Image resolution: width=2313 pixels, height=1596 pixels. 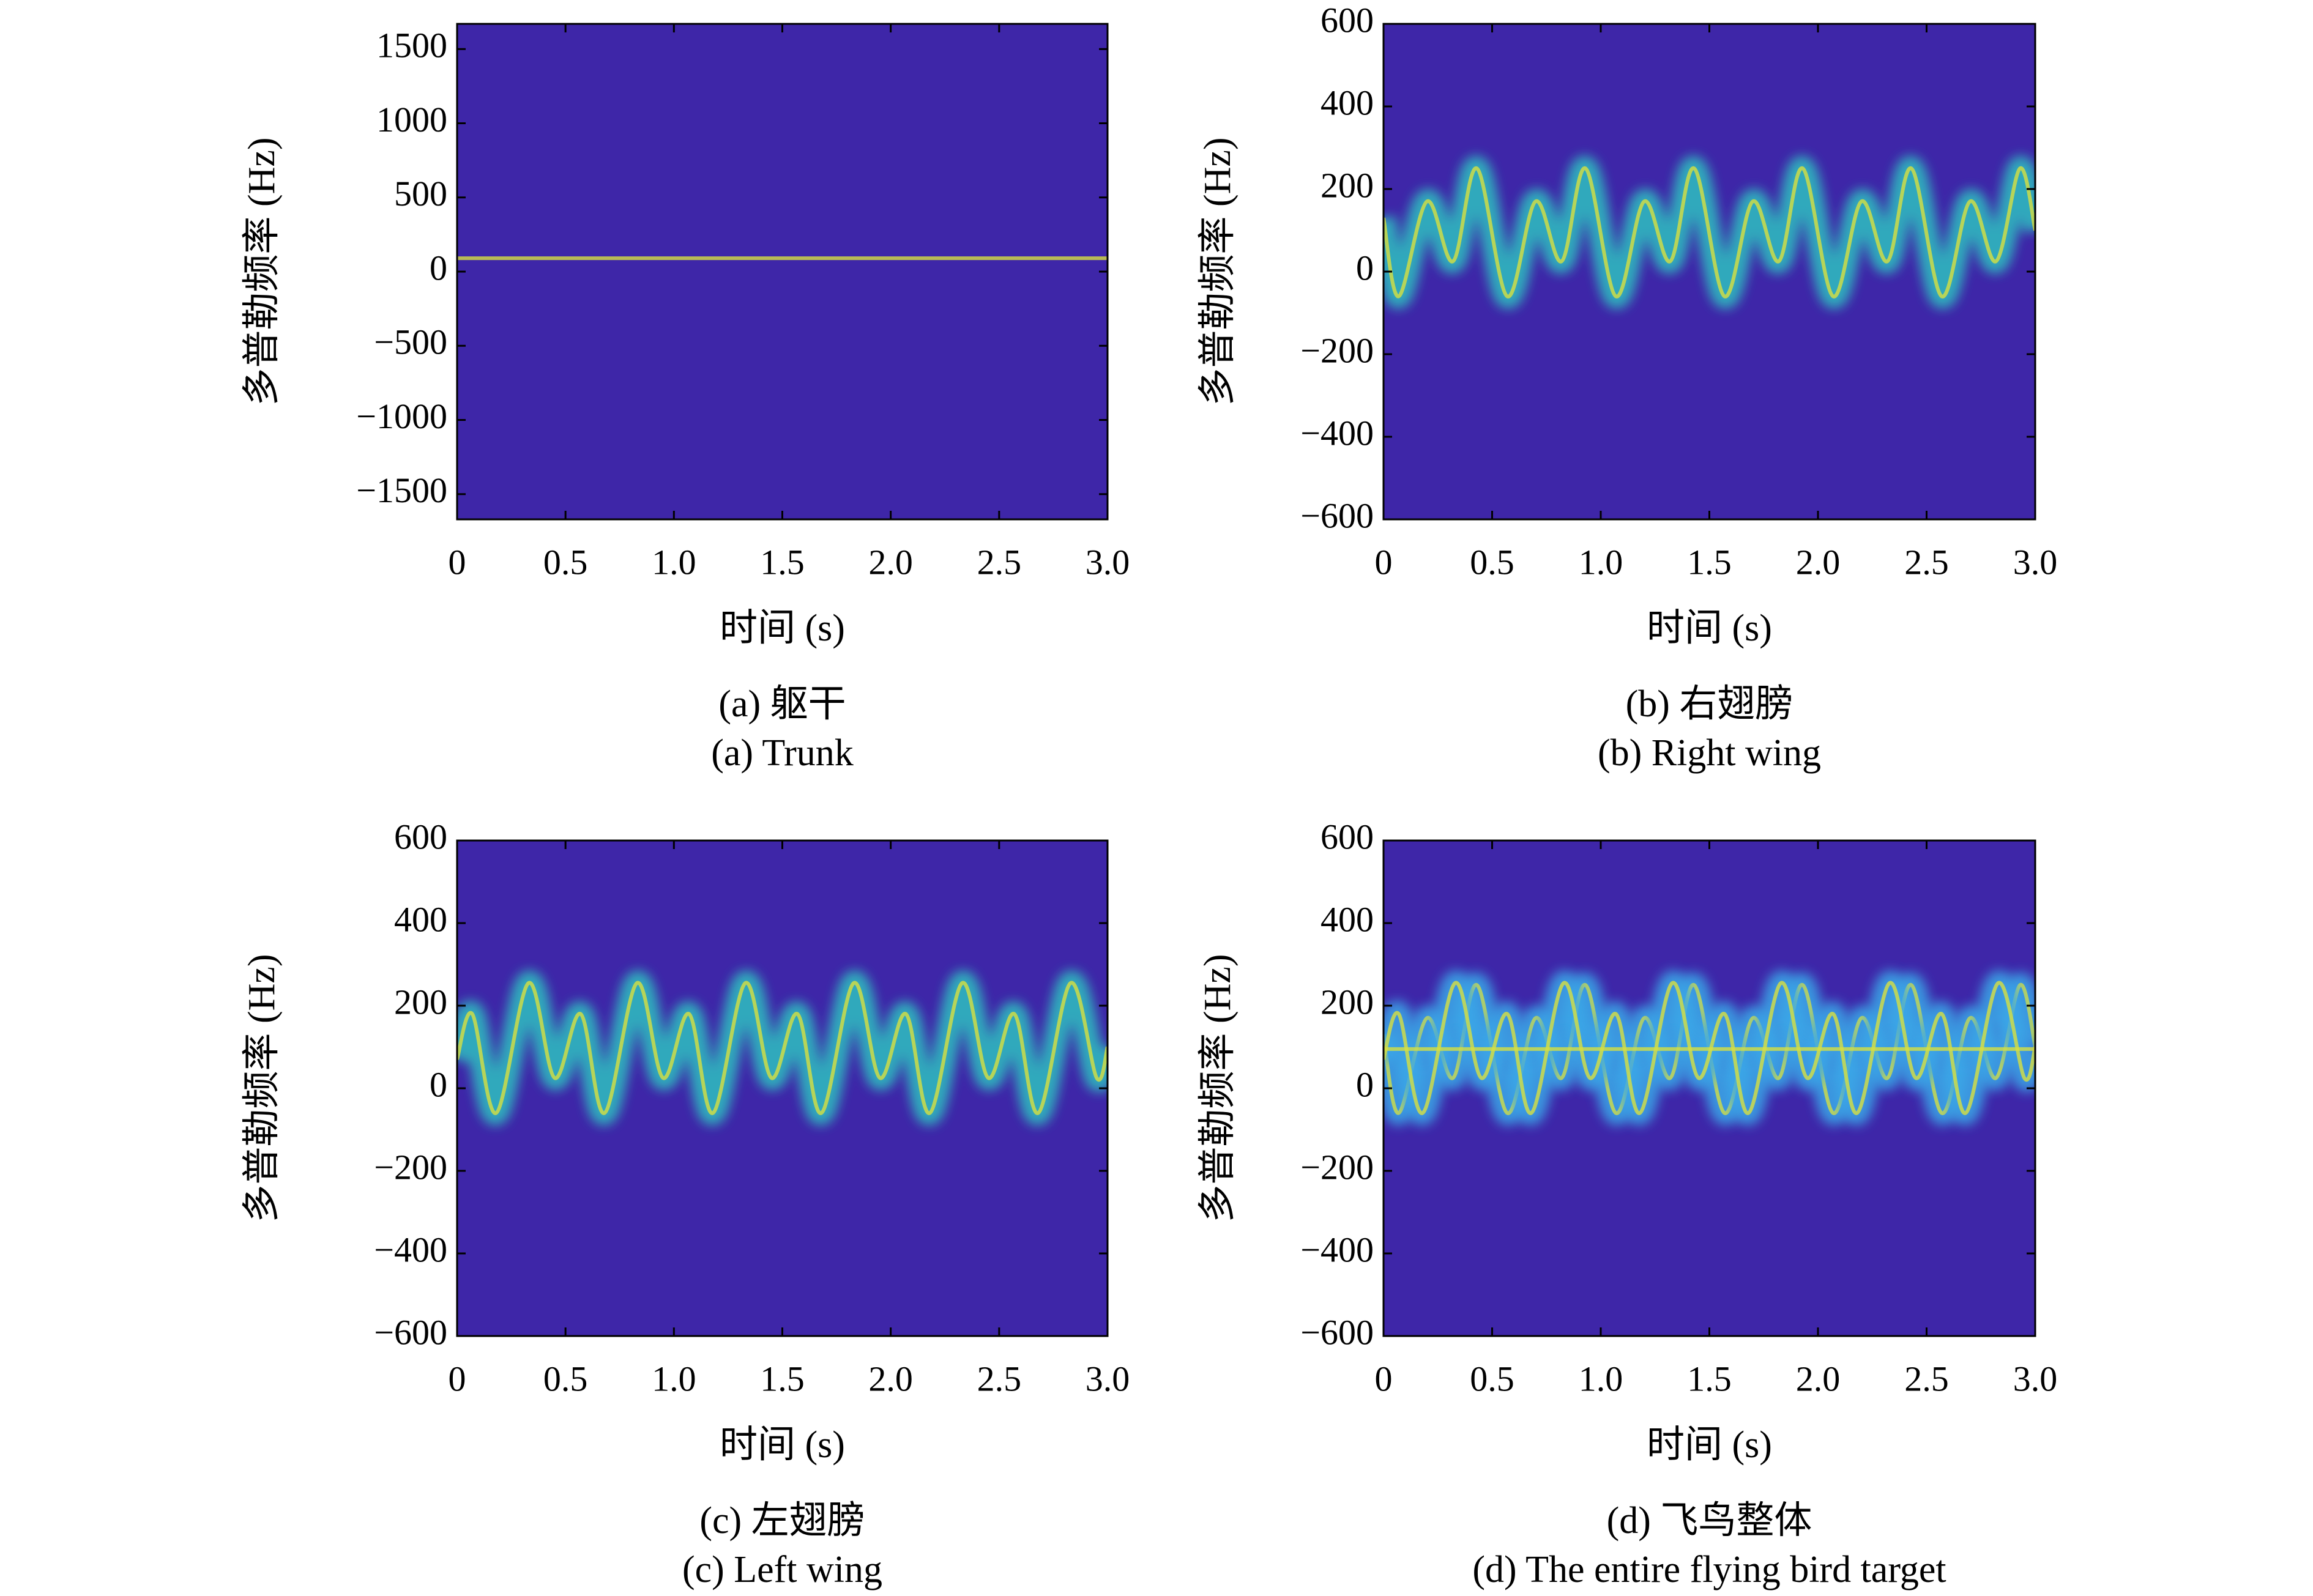 I want to click on y-tick-label: 1500, so click(x=411, y=45).